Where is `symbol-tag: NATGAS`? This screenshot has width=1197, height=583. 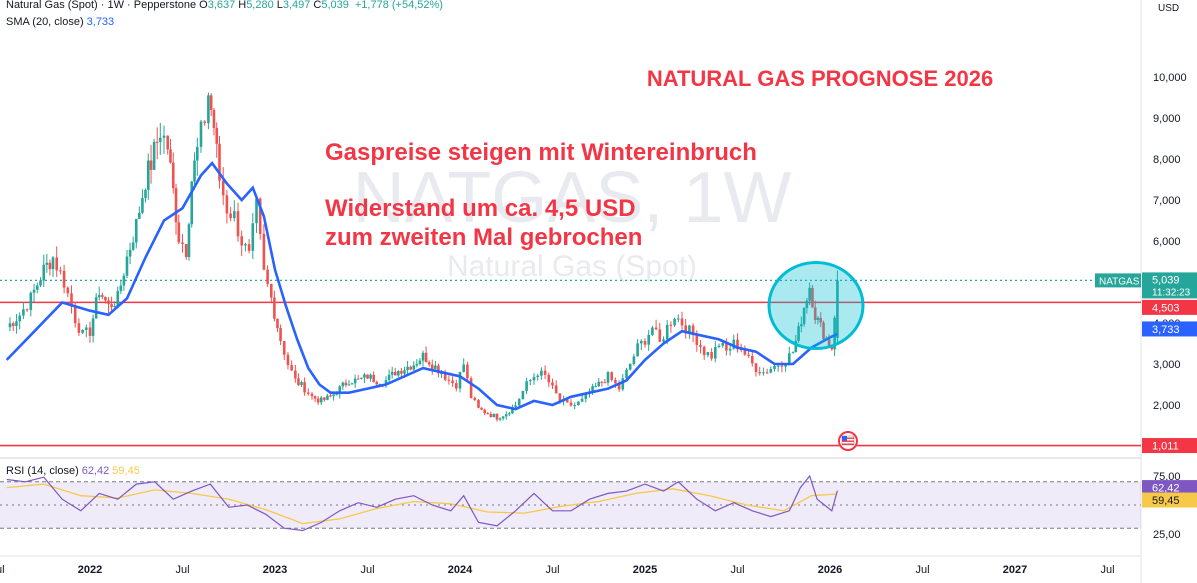
symbol-tag: NATGAS is located at coordinates (1119, 281).